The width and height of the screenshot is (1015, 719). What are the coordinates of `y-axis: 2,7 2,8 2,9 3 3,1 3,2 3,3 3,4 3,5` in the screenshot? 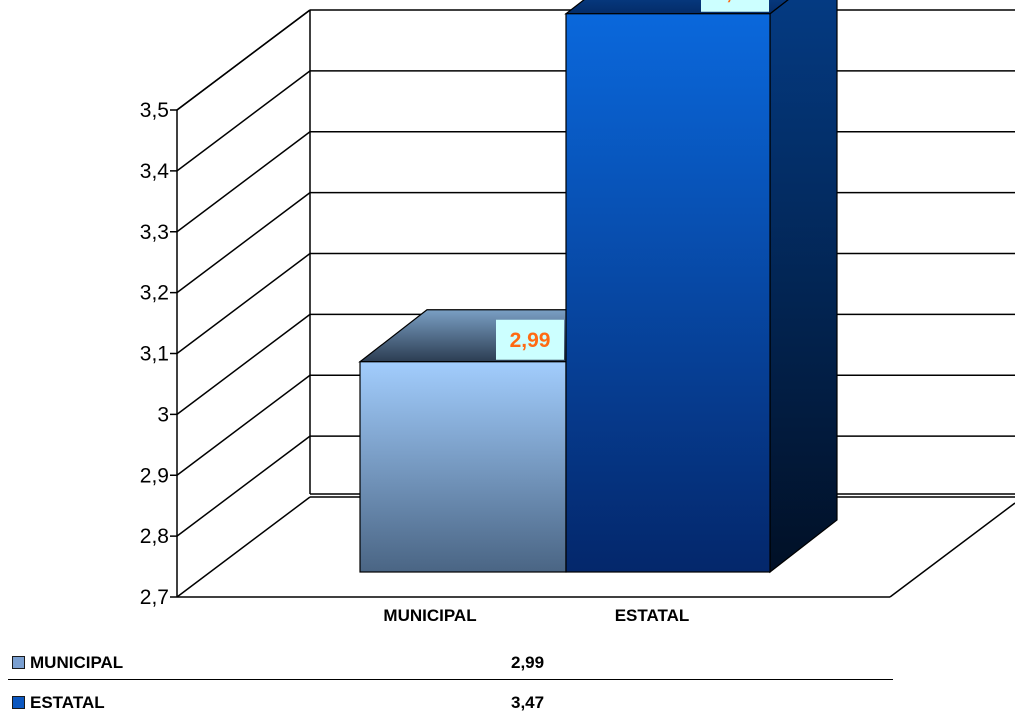 It's located at (159, 354).